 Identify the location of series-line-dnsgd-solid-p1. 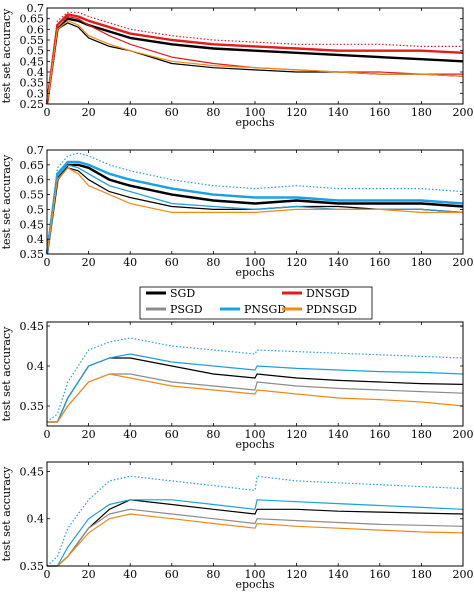
(254, 60).